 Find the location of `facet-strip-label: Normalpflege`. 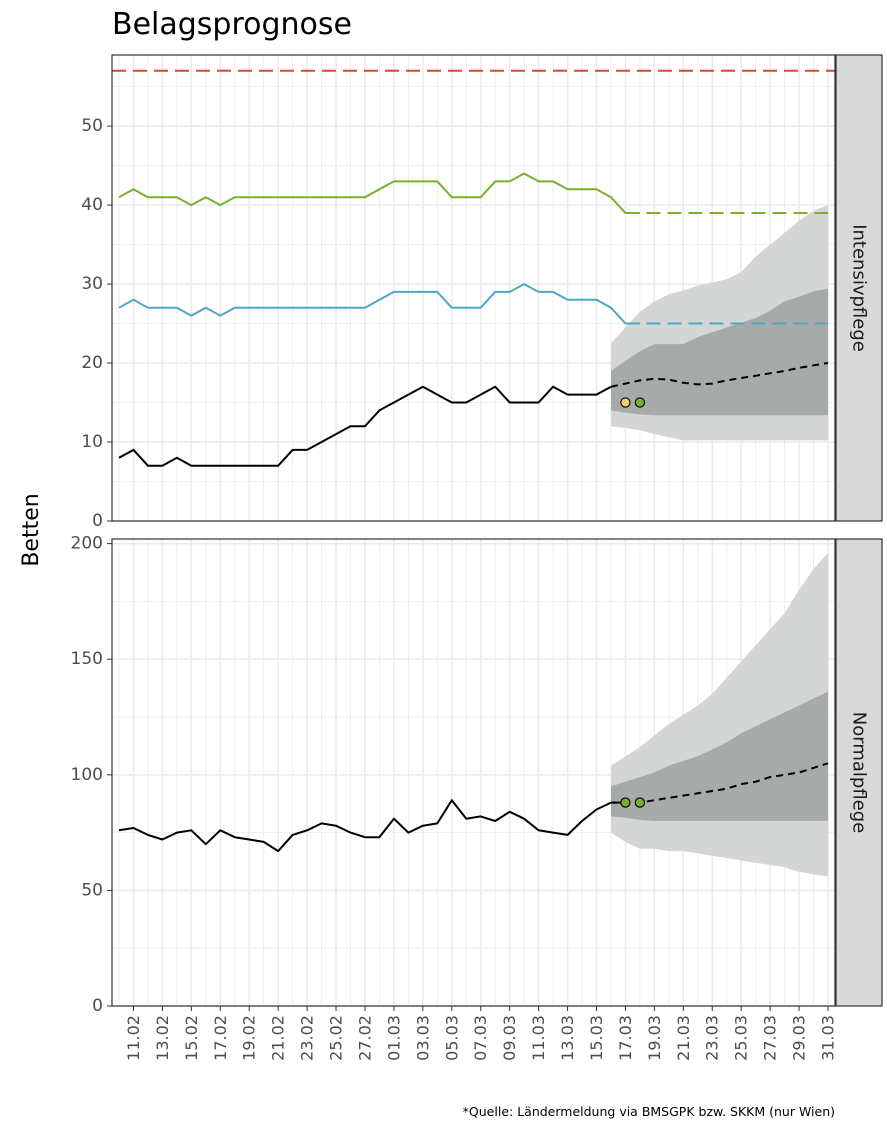

facet-strip-label: Normalpflege is located at coordinates (859, 772).